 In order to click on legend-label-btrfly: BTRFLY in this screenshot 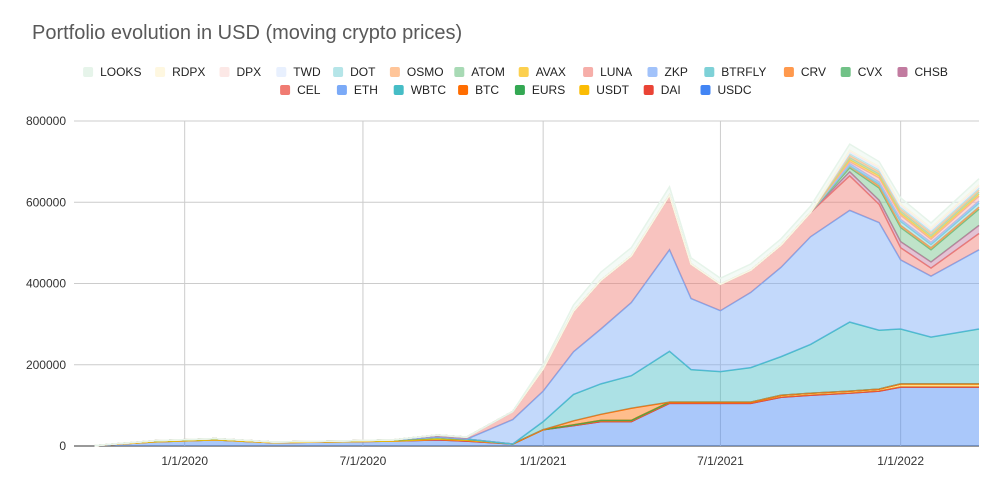, I will do `click(743, 72)`.